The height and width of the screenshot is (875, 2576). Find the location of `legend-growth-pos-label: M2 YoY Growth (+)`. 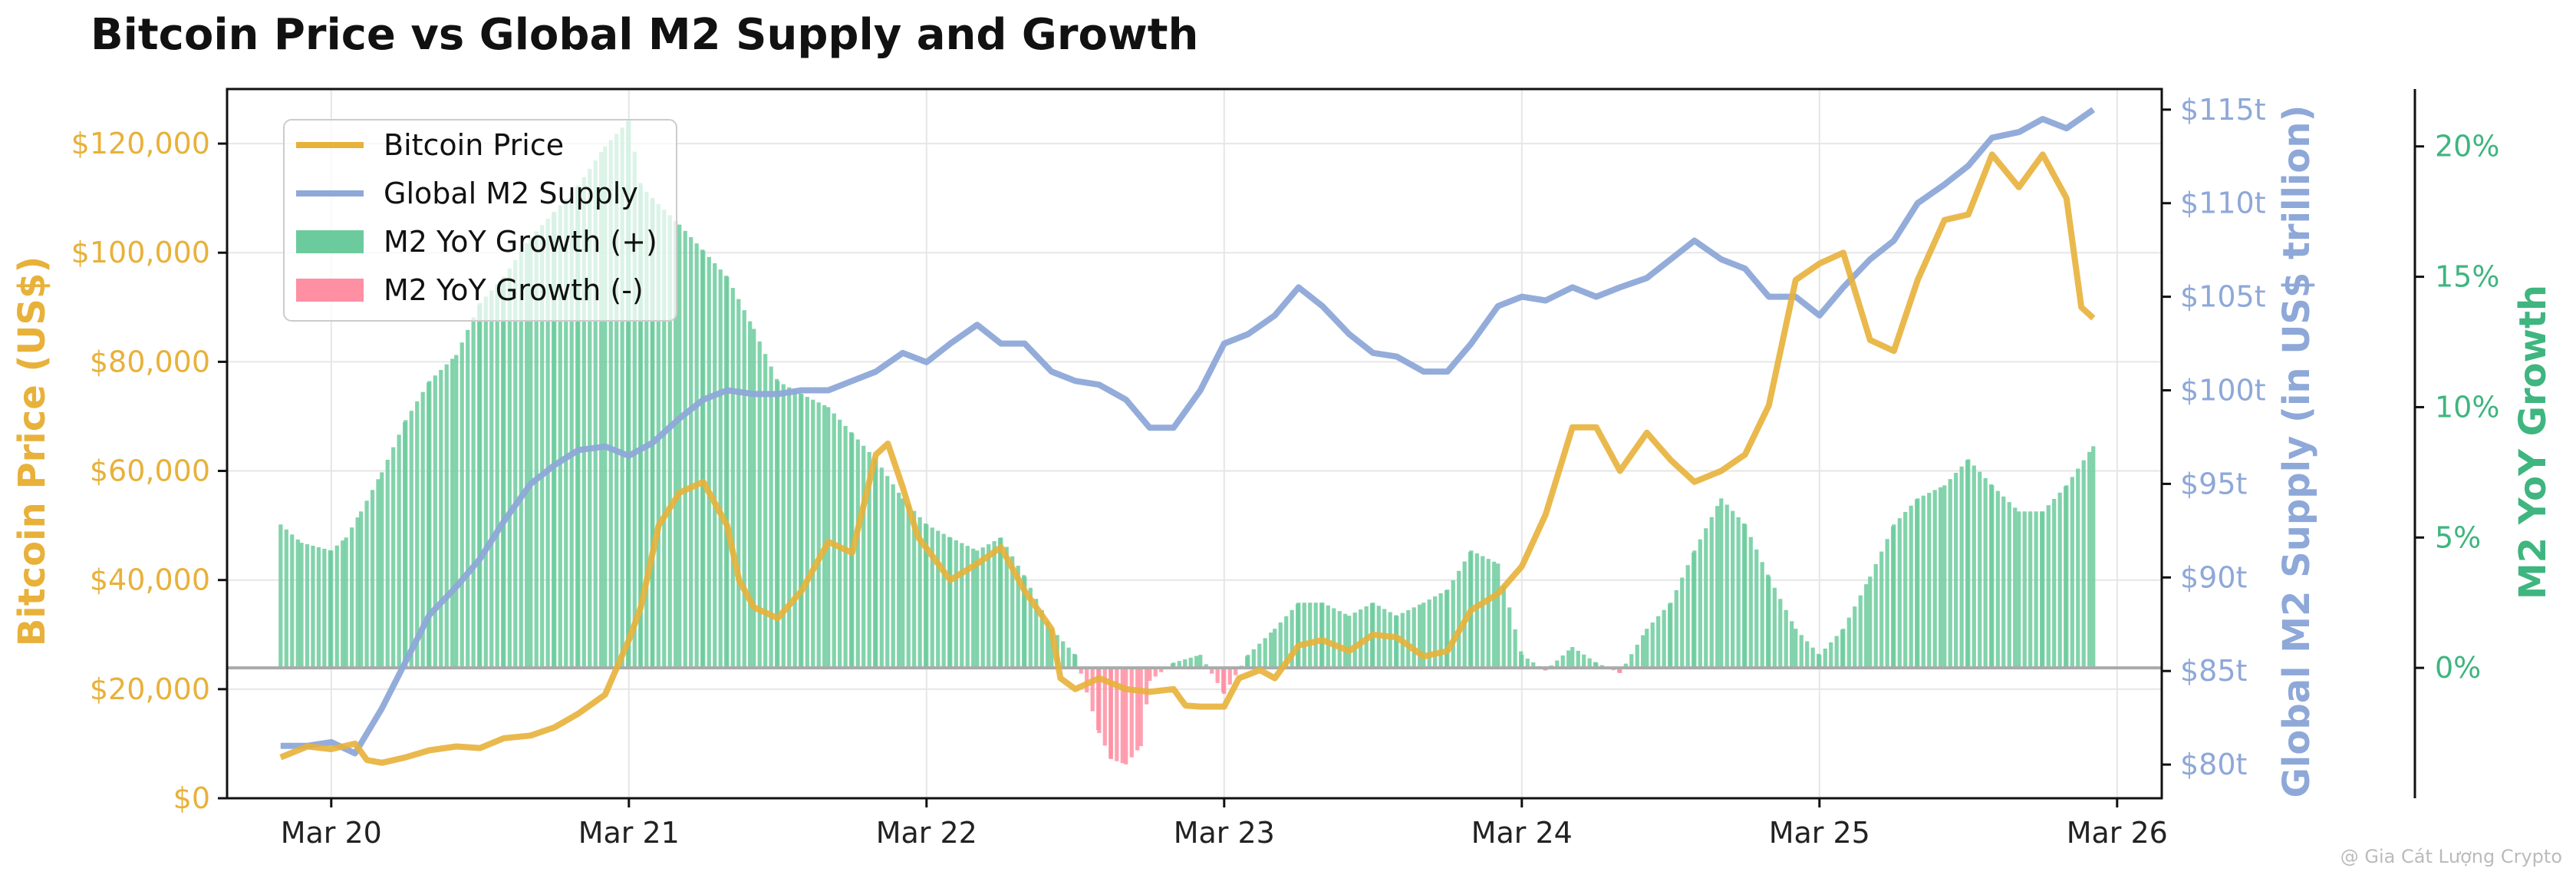

legend-growth-pos-label: M2 YoY Growth (+) is located at coordinates (520, 242).